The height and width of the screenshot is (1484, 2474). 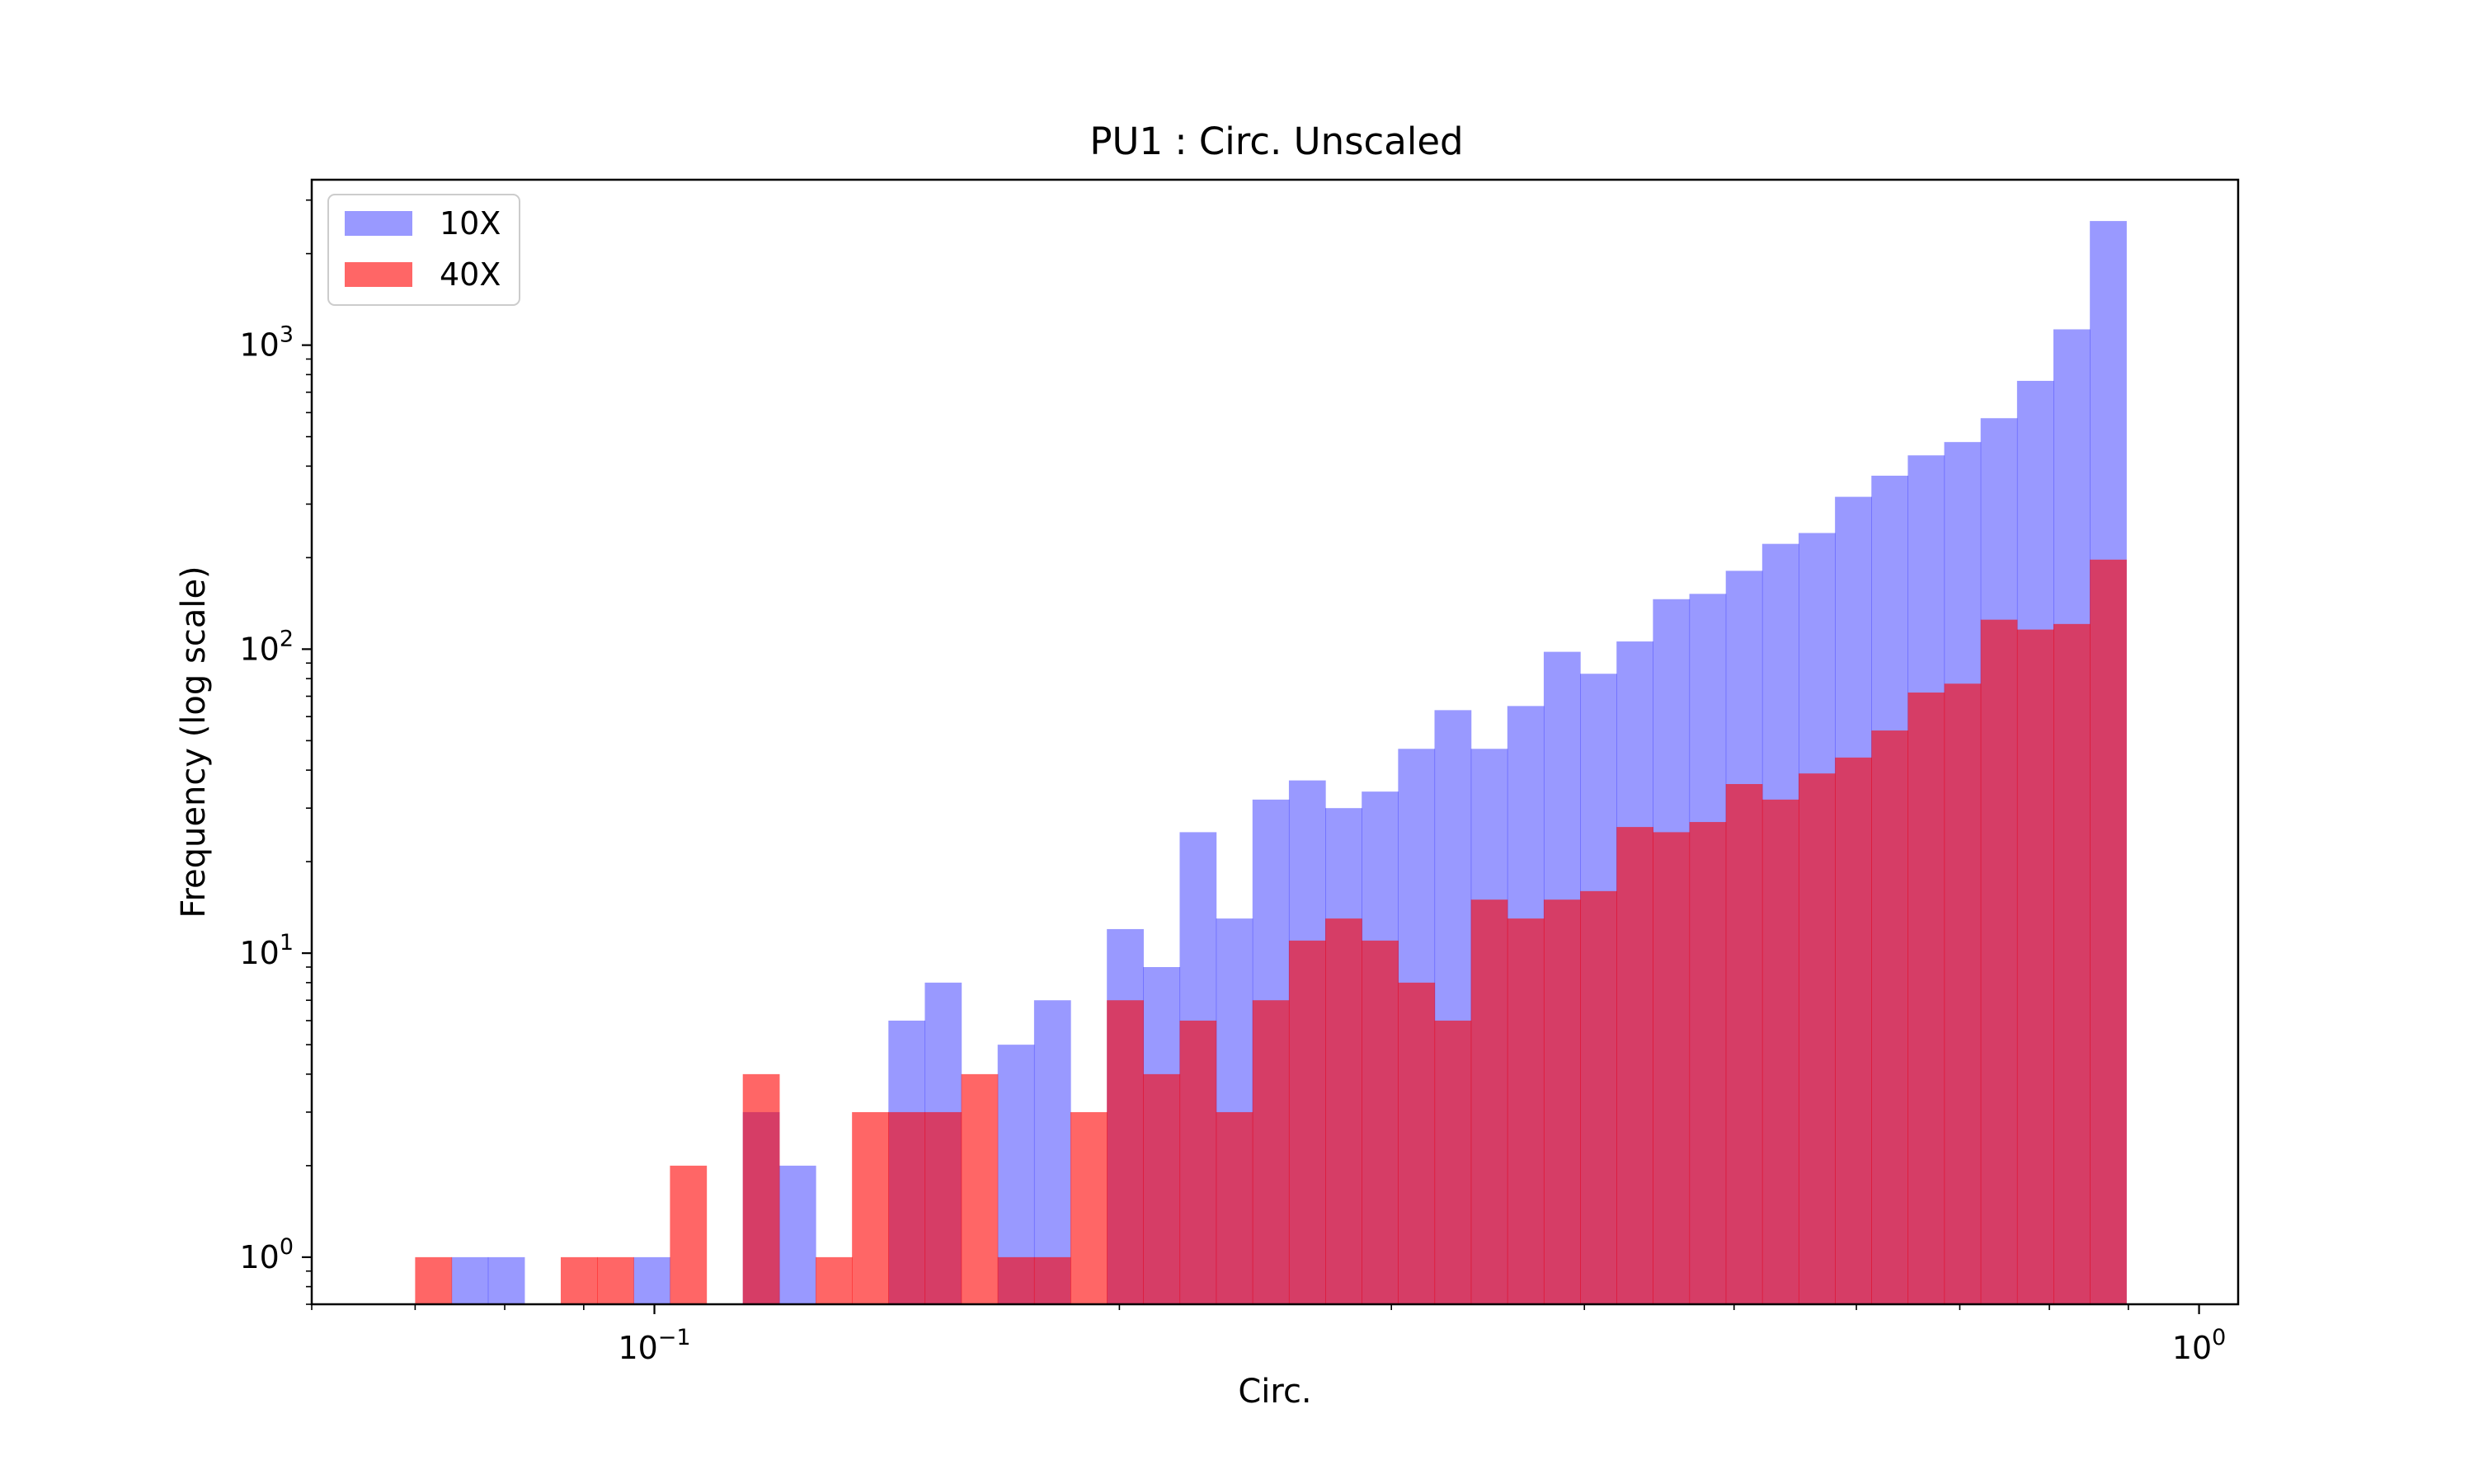 What do you see at coordinates (378, 274) in the screenshot?
I see `legend-swatch-40X` at bounding box center [378, 274].